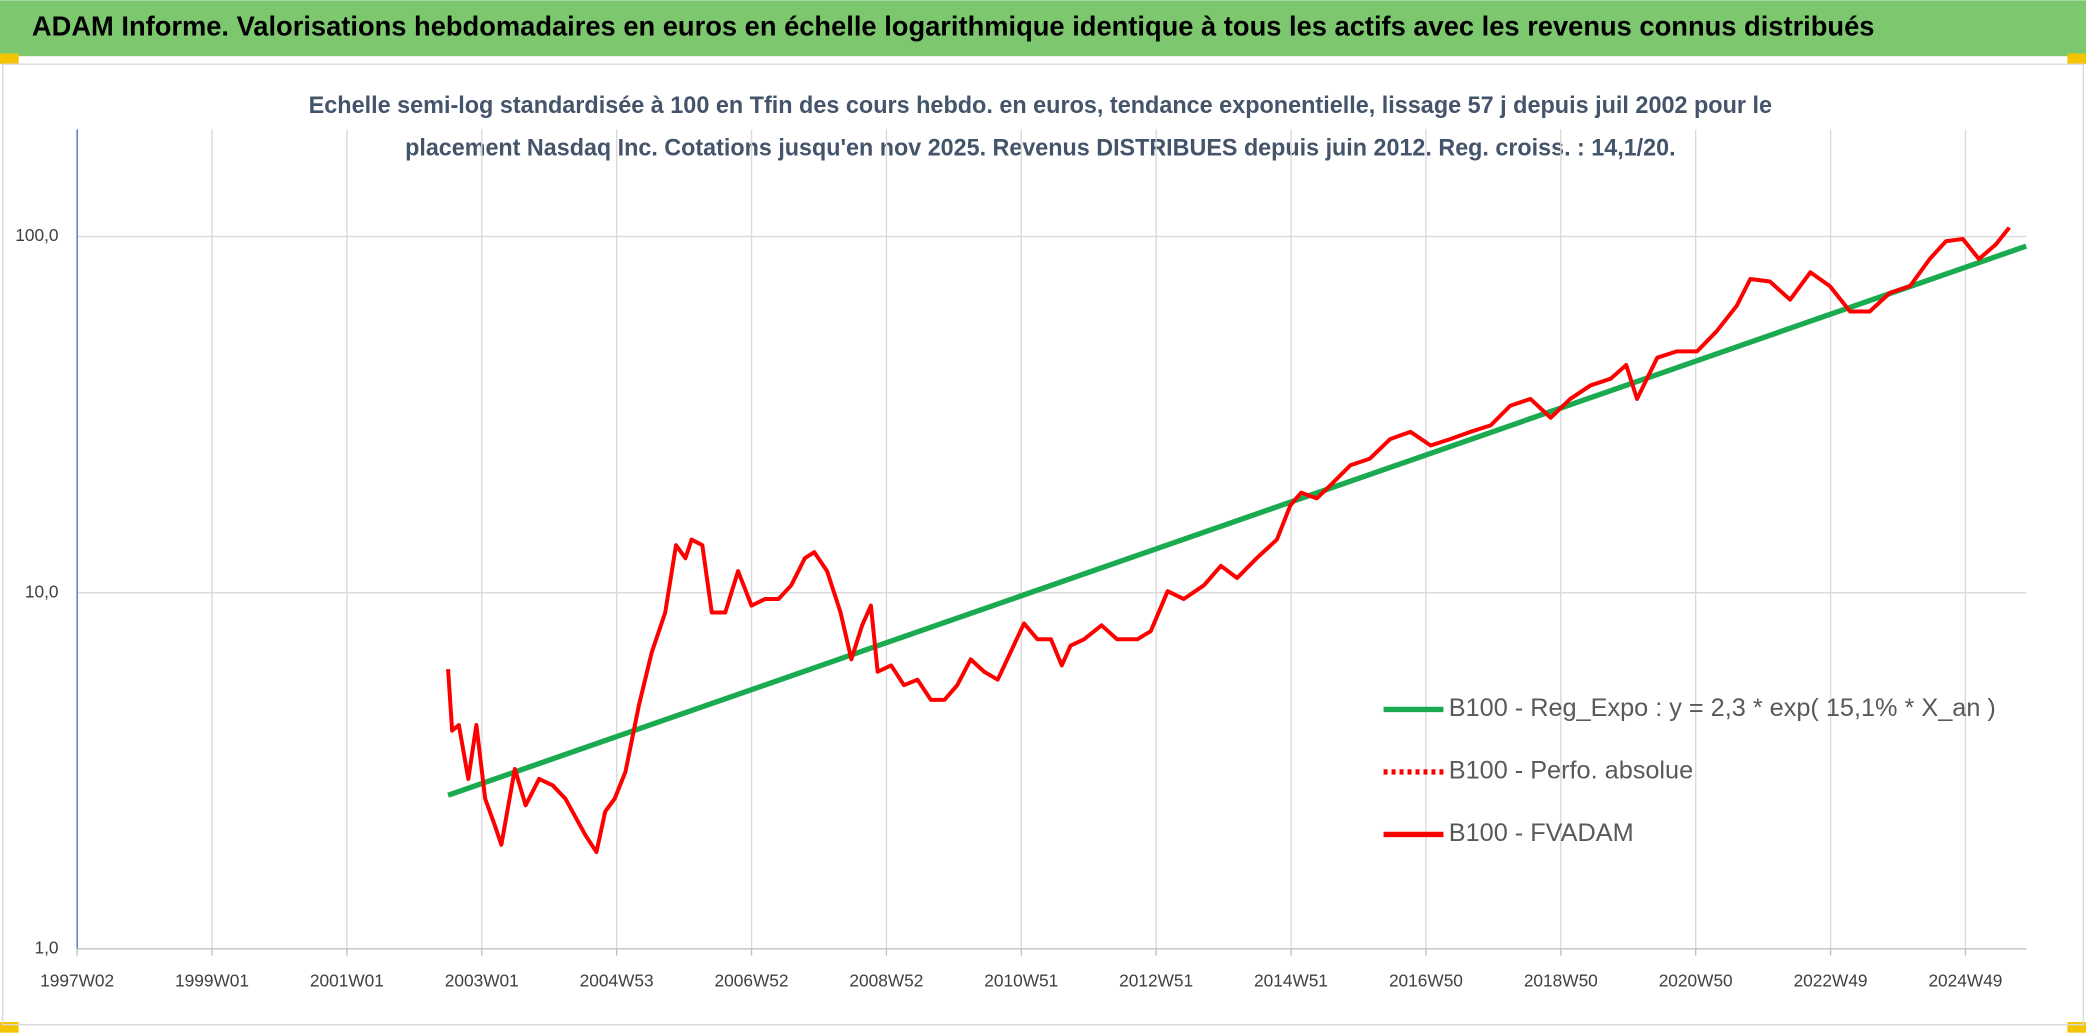 Image resolution: width=2086 pixels, height=1033 pixels. I want to click on x-tick-label: 1999W01, so click(212, 981).